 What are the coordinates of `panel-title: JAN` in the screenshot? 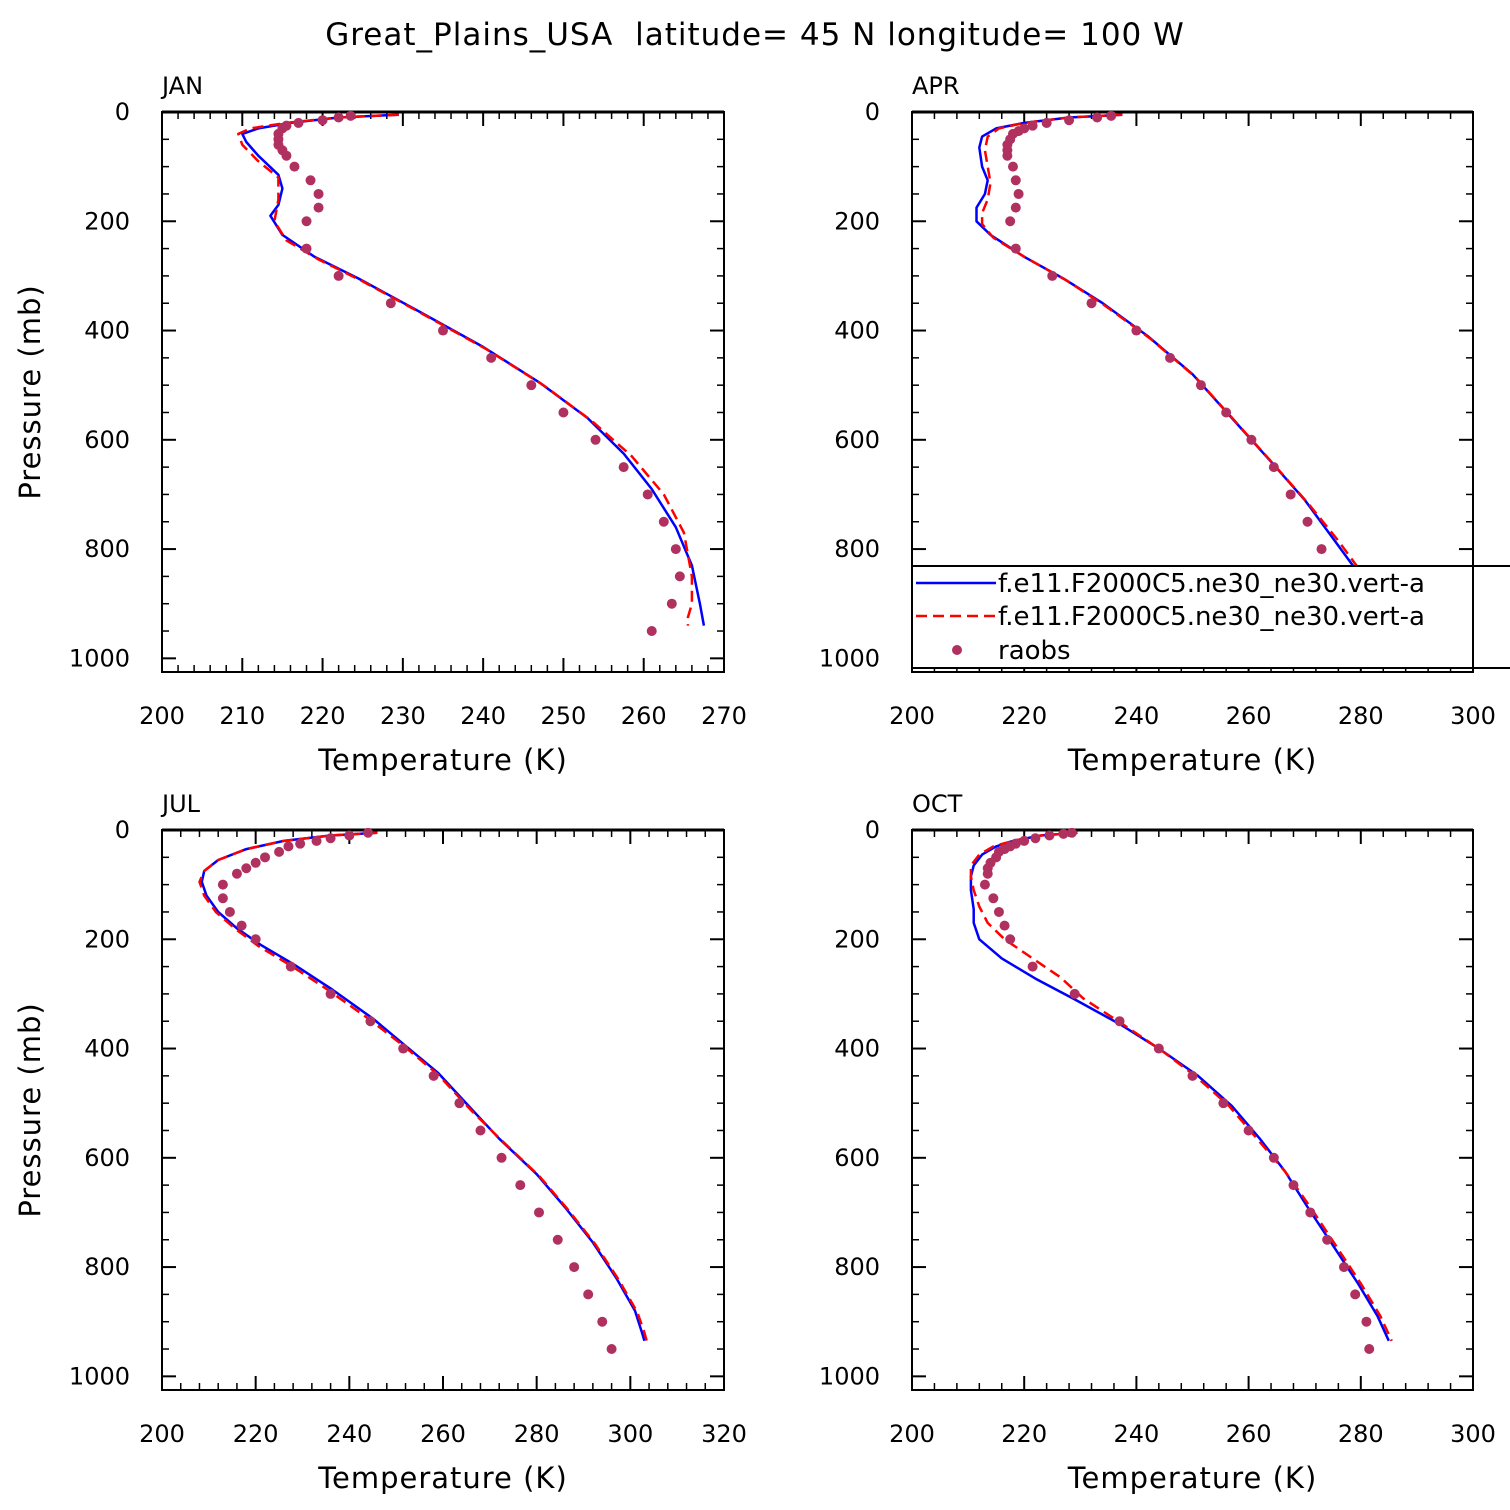 It's located at (181, 86).